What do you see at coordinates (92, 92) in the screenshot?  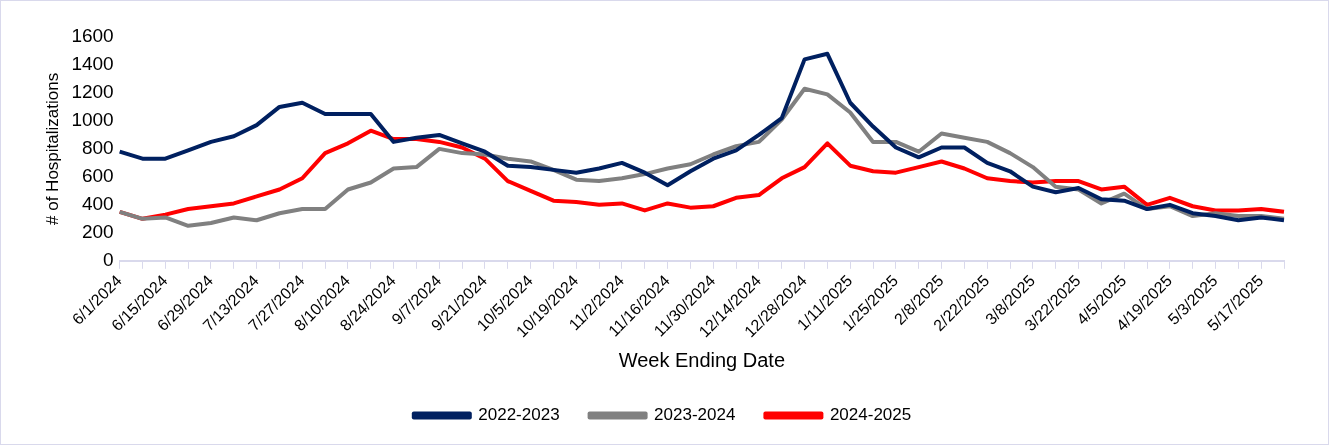 I see `y-tick-label: 1200` at bounding box center [92, 92].